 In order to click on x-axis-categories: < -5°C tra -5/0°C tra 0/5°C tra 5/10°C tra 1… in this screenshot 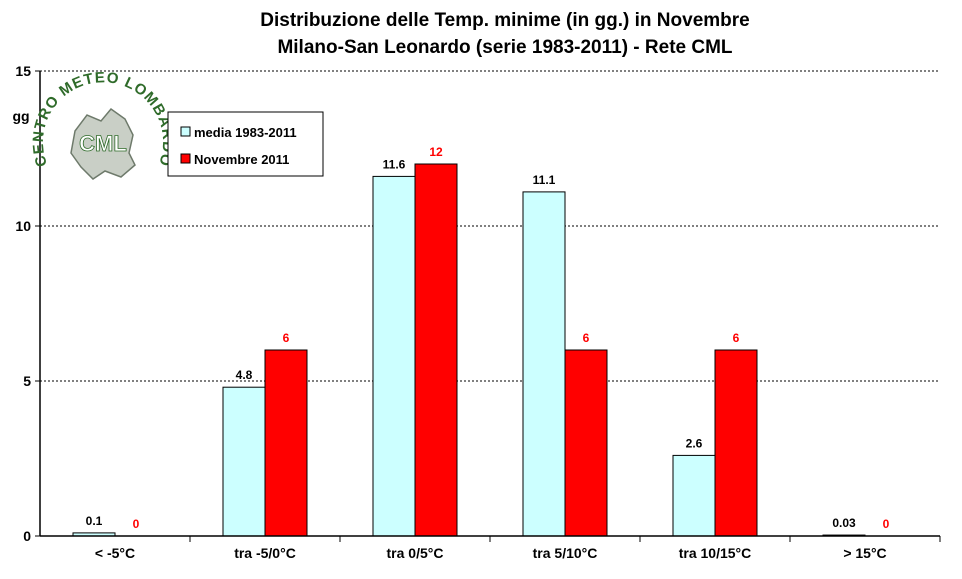, I will do `click(518, 548)`.